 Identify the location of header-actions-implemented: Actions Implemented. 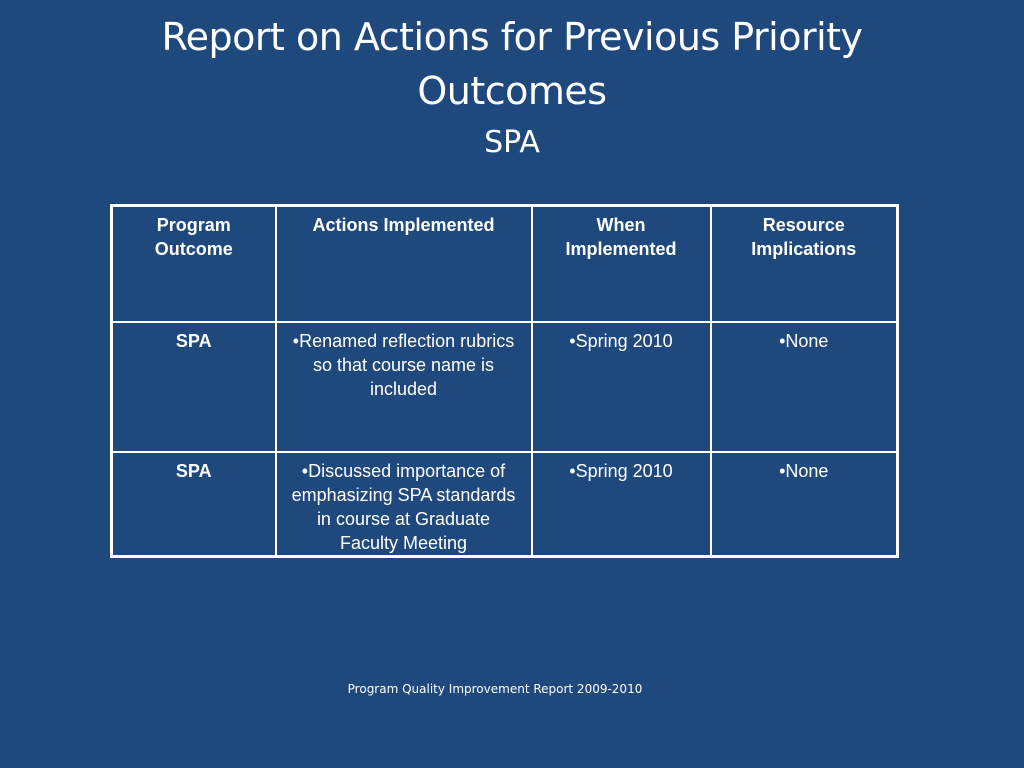
(403, 263).